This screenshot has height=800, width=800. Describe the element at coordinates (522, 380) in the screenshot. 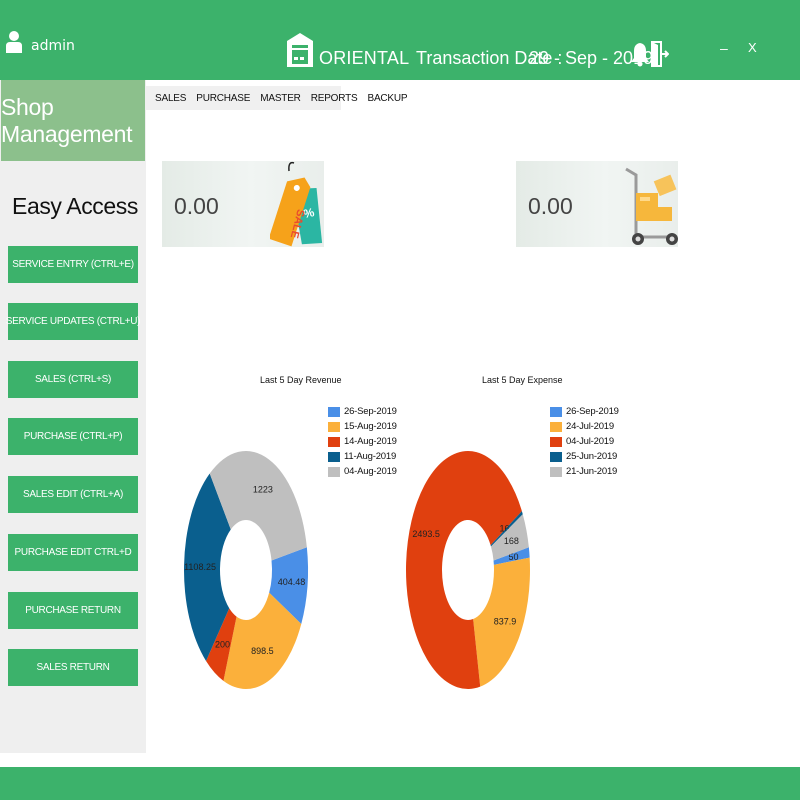

I see `expense-chart-title: Last 5 Day Expense` at that location.